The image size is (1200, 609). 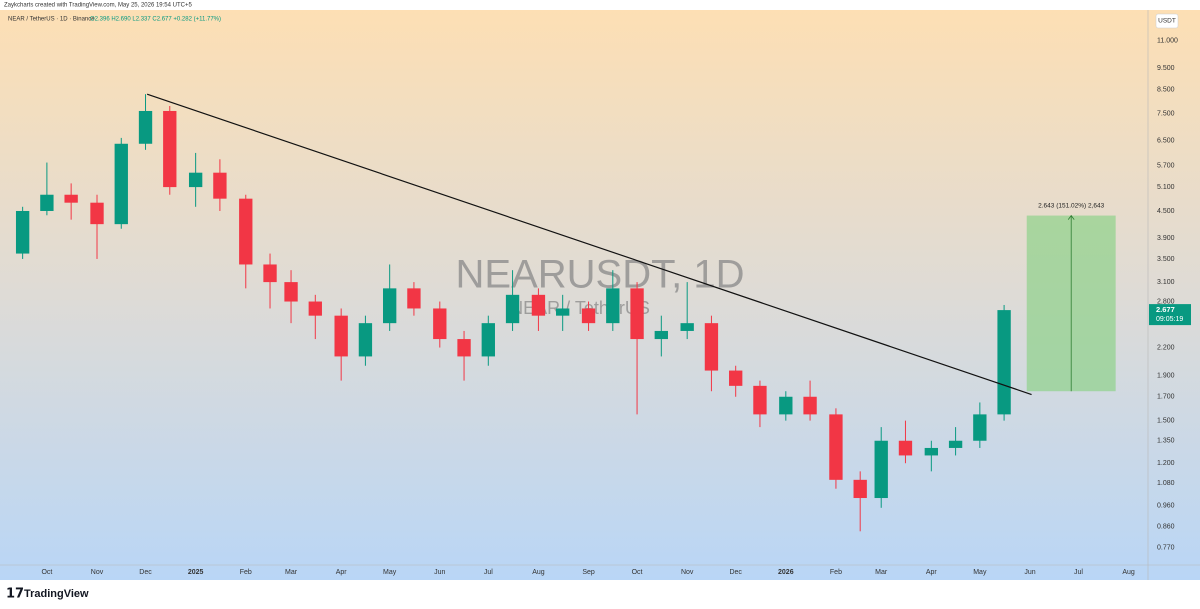 I want to click on x-tick-label: Jul, so click(x=488, y=572).